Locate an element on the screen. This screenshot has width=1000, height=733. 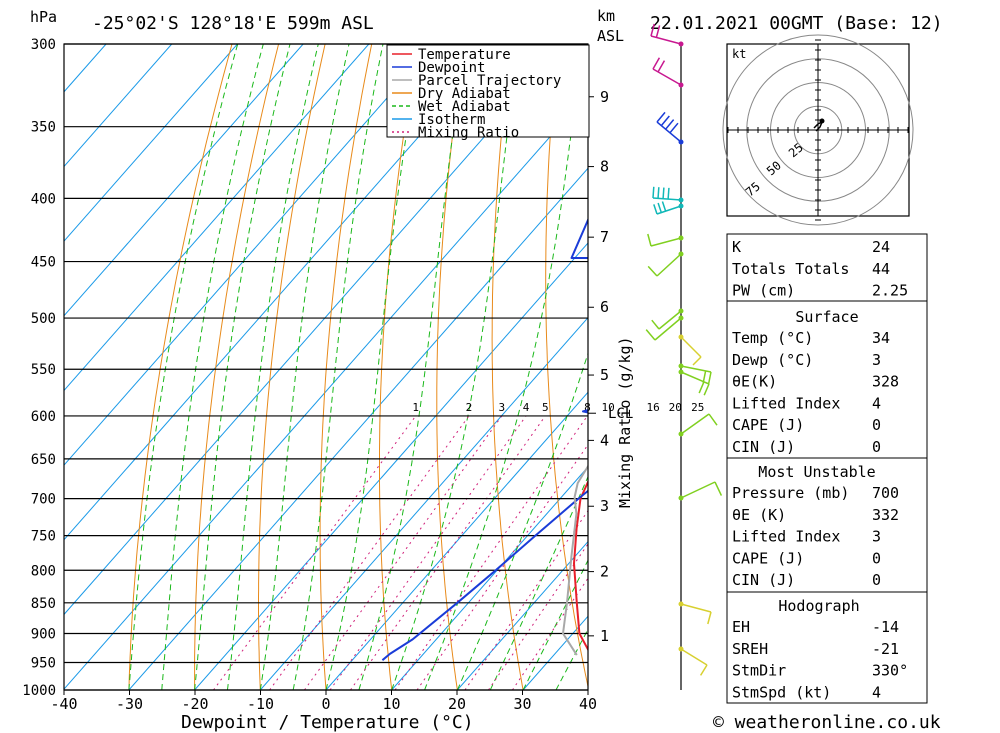
mixing-ratio-value-label: 2 is located at coordinates (469, 407).